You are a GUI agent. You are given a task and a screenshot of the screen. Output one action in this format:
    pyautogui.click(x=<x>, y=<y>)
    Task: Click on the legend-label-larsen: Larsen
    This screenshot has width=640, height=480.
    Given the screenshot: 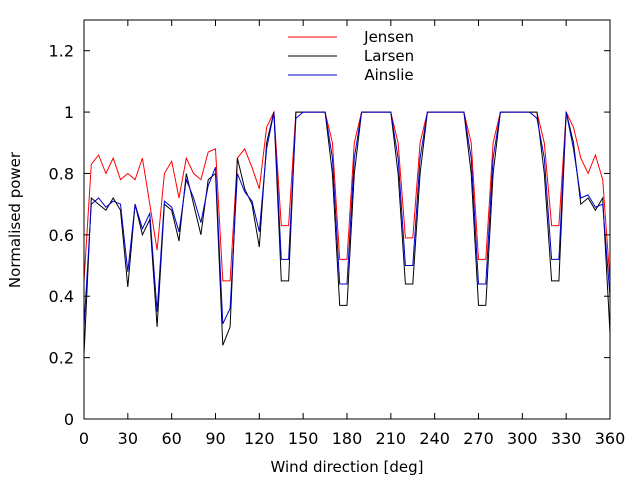 What is the action you would take?
    pyautogui.click(x=389, y=56)
    